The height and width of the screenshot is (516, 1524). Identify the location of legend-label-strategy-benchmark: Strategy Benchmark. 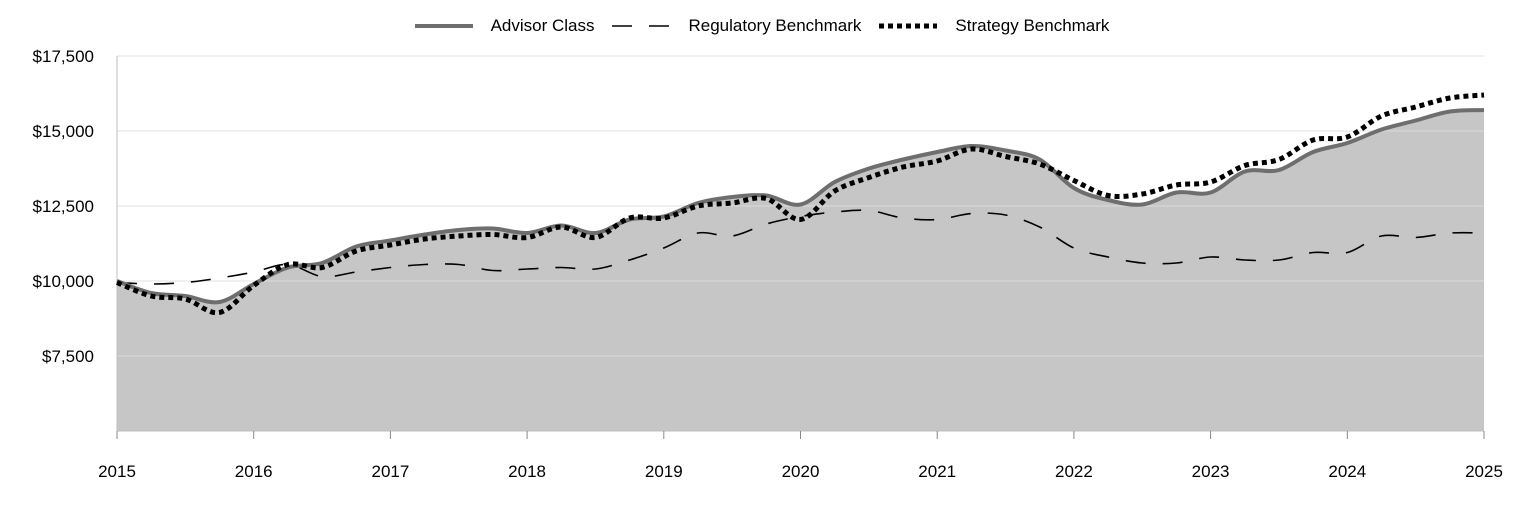
(1032, 25).